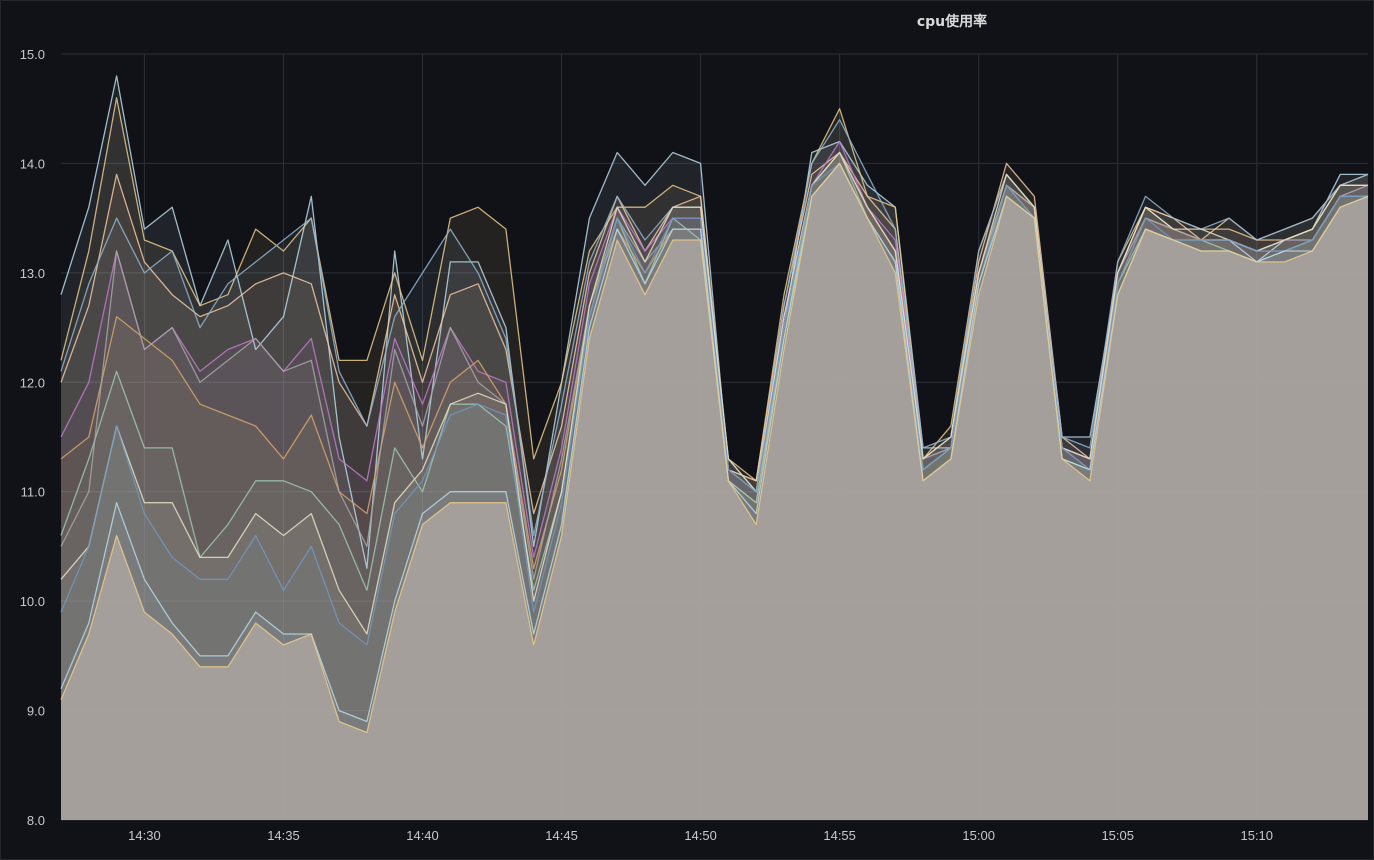 The height and width of the screenshot is (860, 1374). I want to click on x-tick-label: 14:35, so click(283, 835).